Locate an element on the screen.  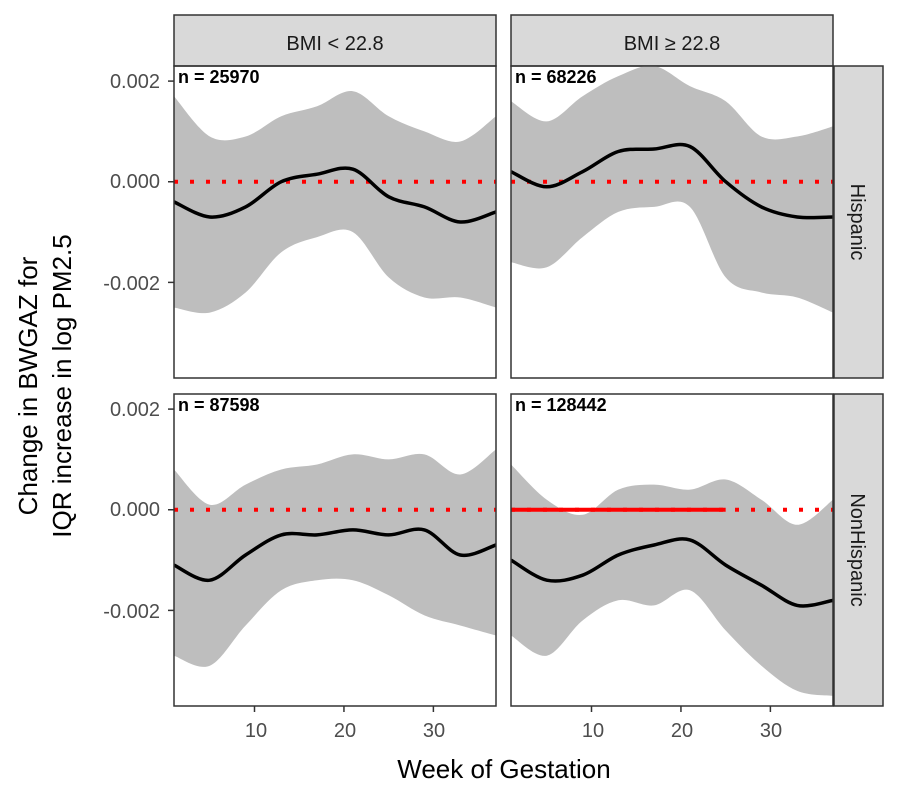
y-tick-label-row1-bottom: -0.002 is located at coordinates (131, 284).